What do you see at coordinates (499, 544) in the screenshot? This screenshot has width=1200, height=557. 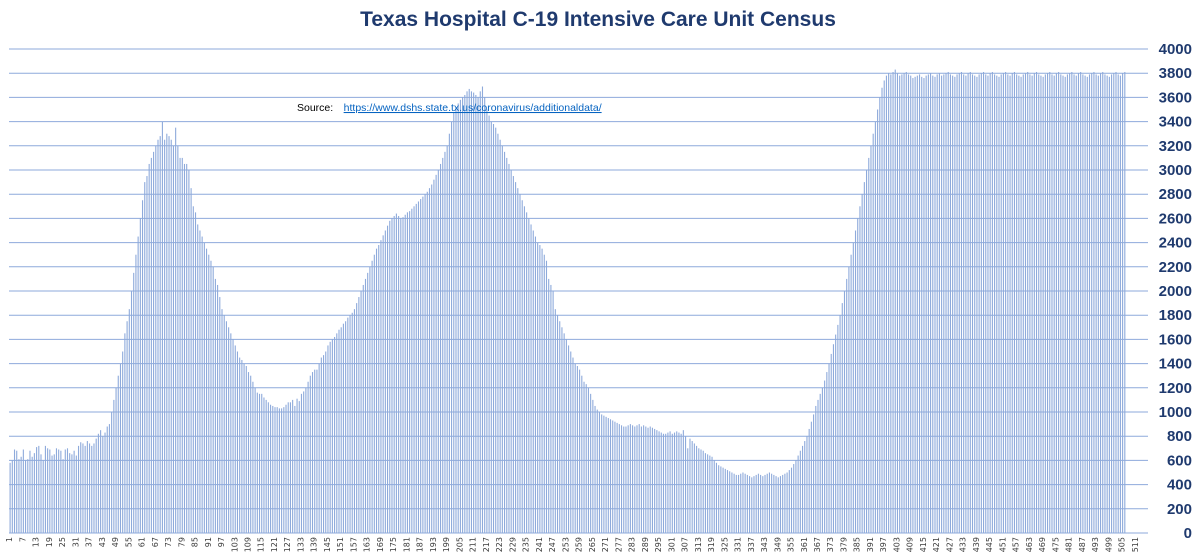 I see `x-tick-label: 223` at bounding box center [499, 544].